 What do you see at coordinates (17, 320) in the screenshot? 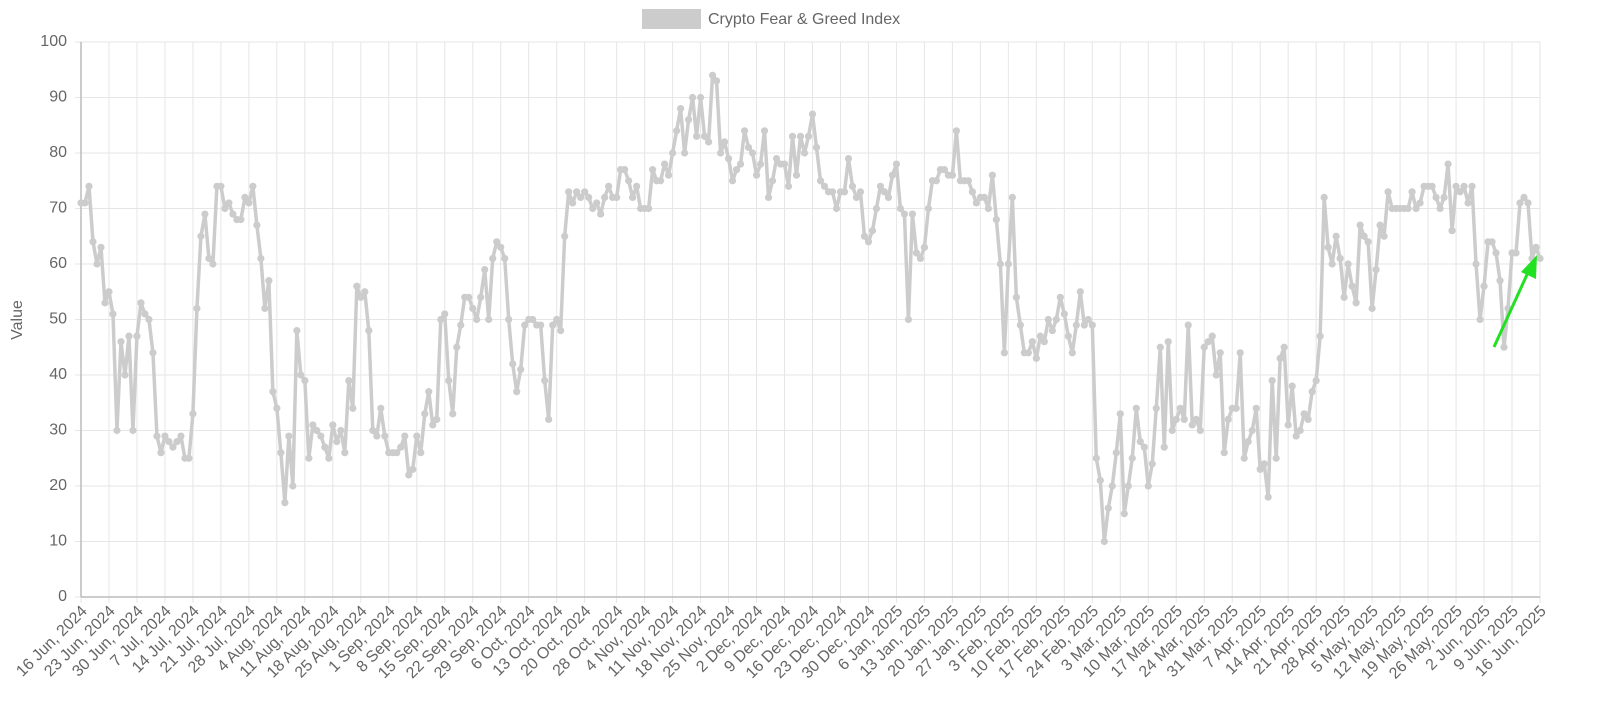
I see `y-axis-title: Value` at bounding box center [17, 320].